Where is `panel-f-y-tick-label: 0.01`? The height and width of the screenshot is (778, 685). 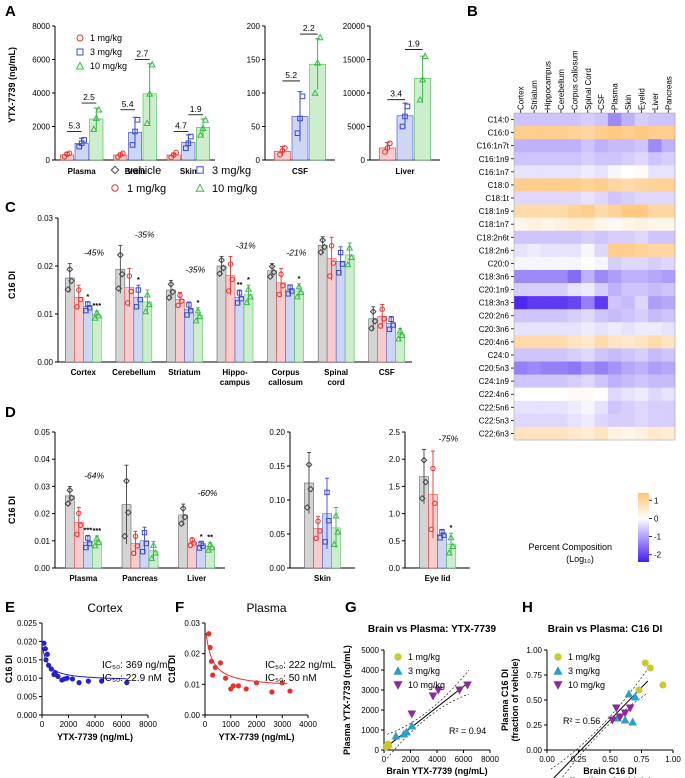
panel-f-y-tick-label: 0.01 is located at coordinates (192, 684).